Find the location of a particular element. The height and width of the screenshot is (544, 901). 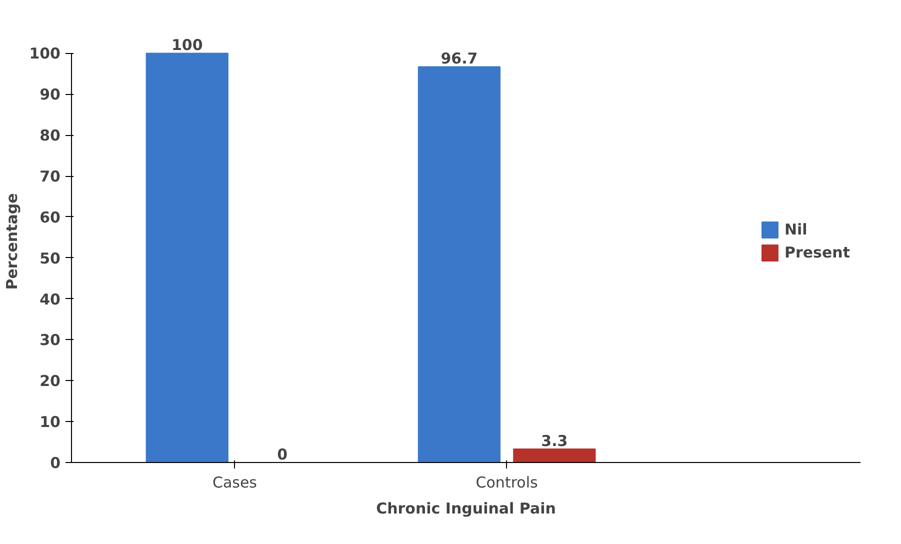

y-tick-label: 80 is located at coordinates (50, 135).